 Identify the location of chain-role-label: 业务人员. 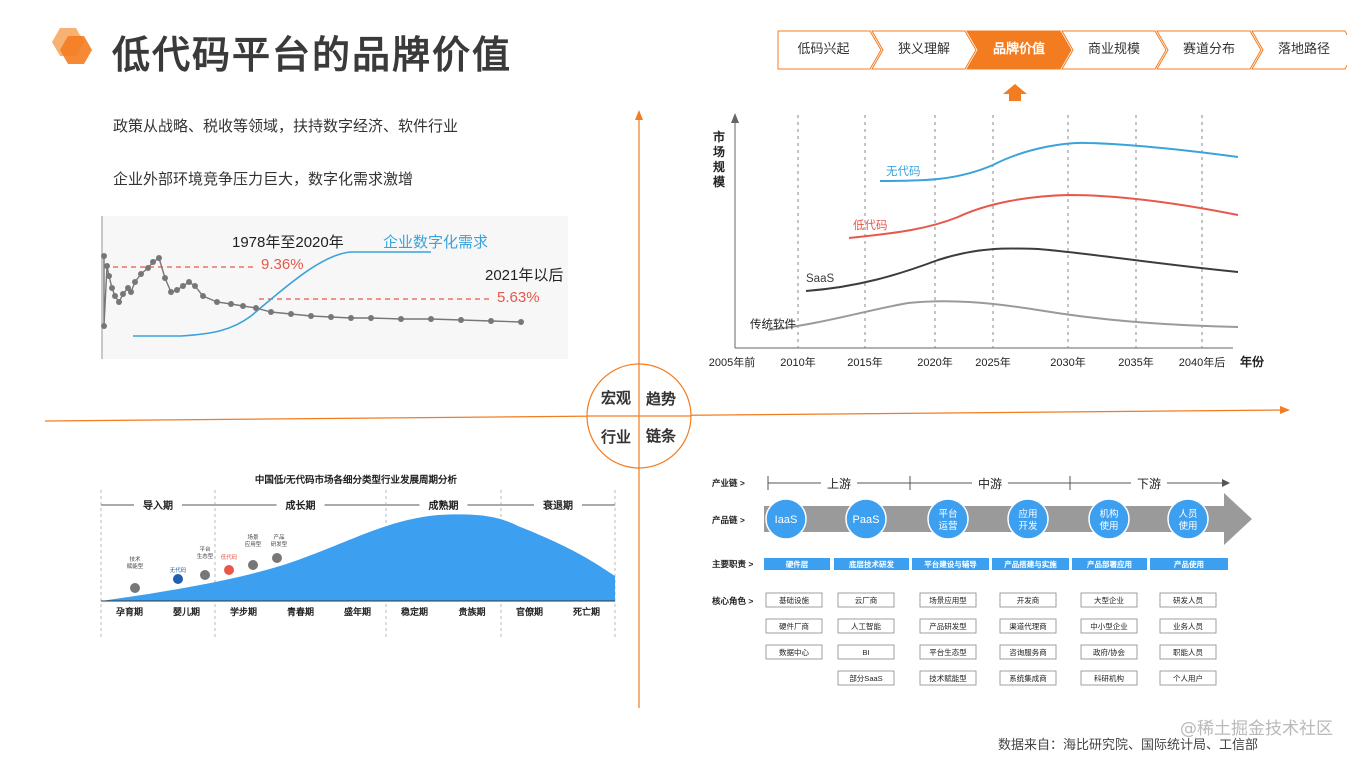
(1188, 626).